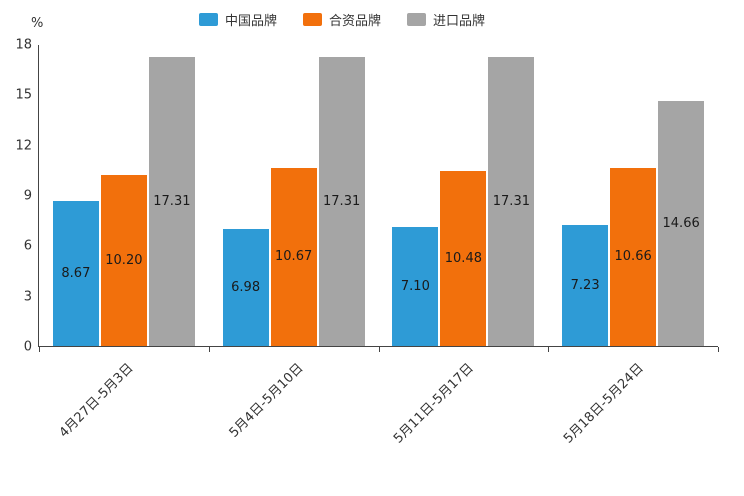 The height and width of the screenshot is (496, 744). I want to click on bar-series-1-group-1: 10.67, so click(293, 256).